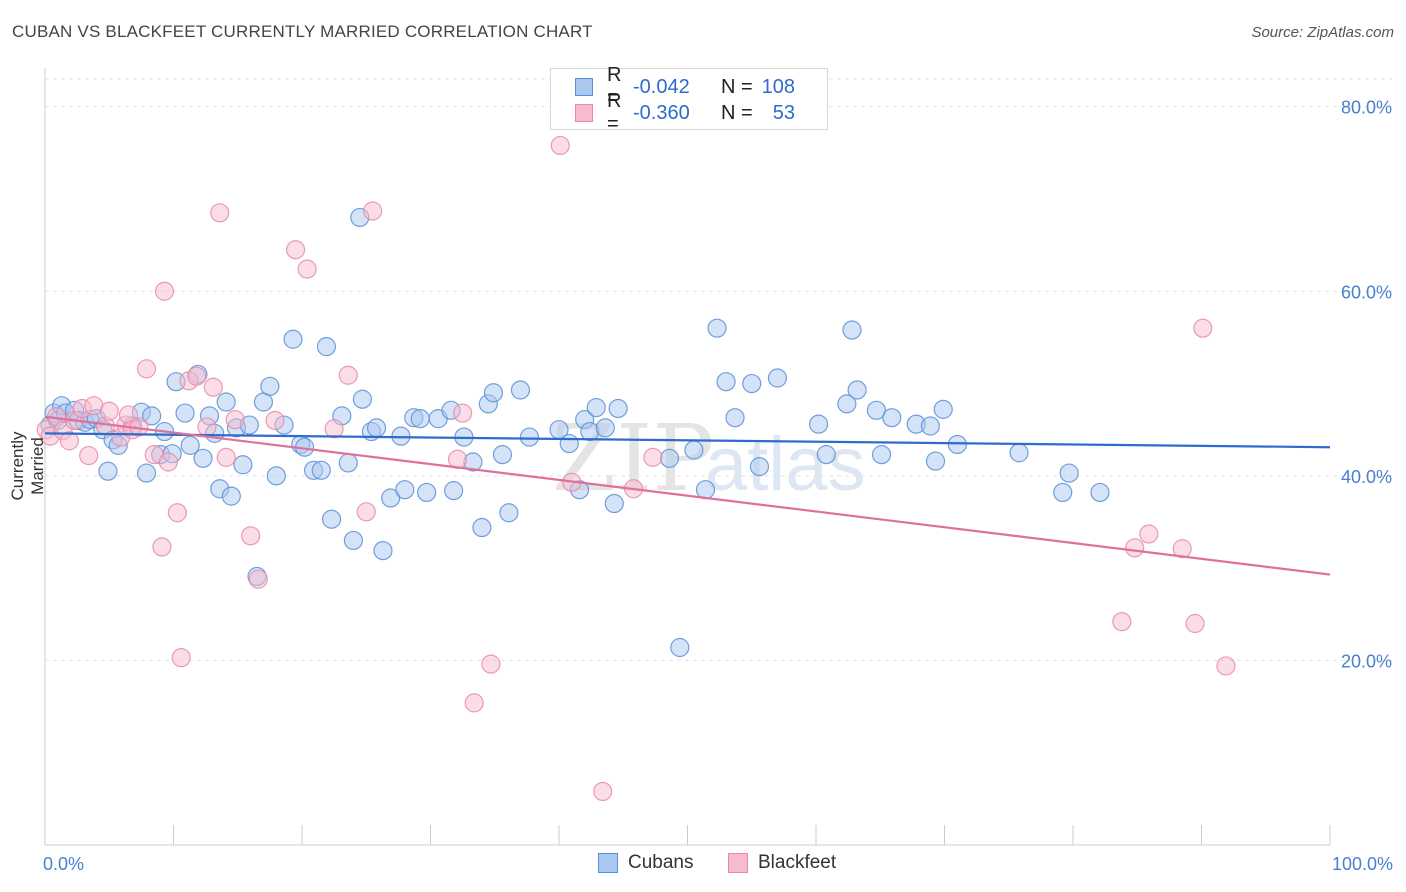  I want to click on bottom-legend-label-cubans: Cubans, so click(661, 862).